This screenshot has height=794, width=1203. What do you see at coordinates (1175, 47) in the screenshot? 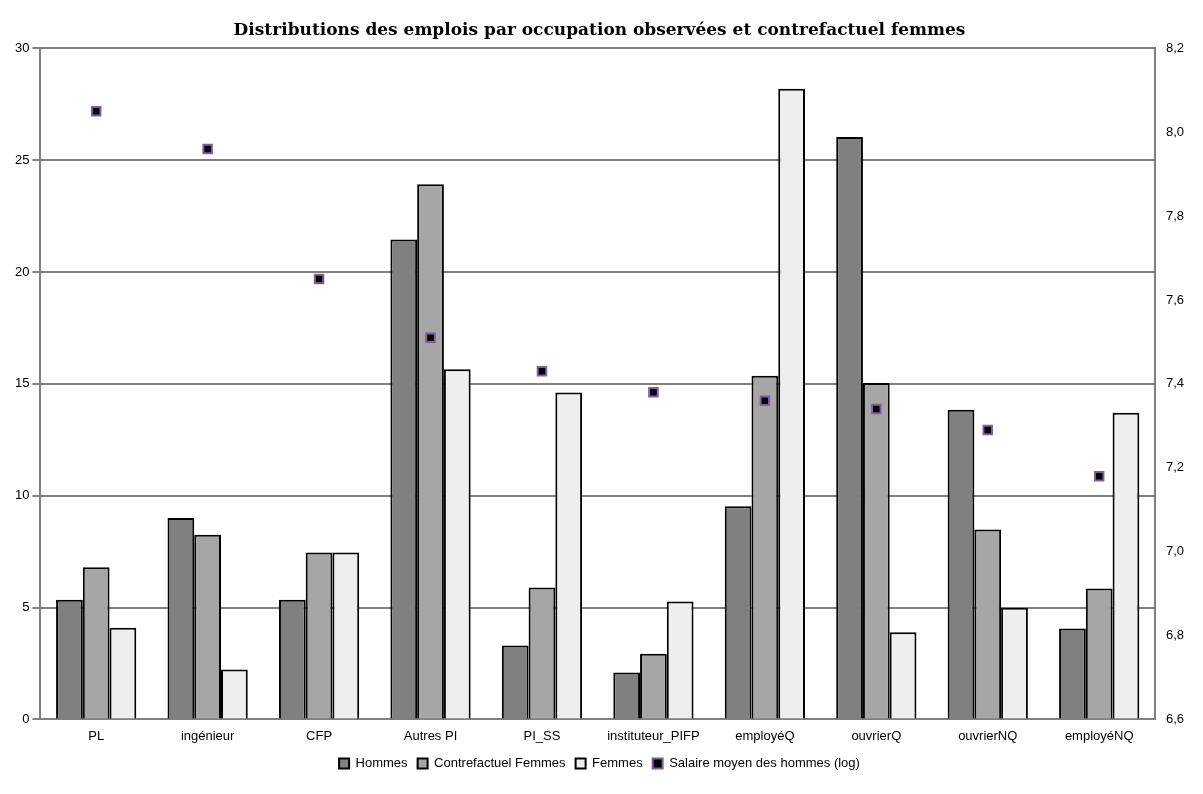
I see `y2-tick-label: 8,2` at bounding box center [1175, 47].